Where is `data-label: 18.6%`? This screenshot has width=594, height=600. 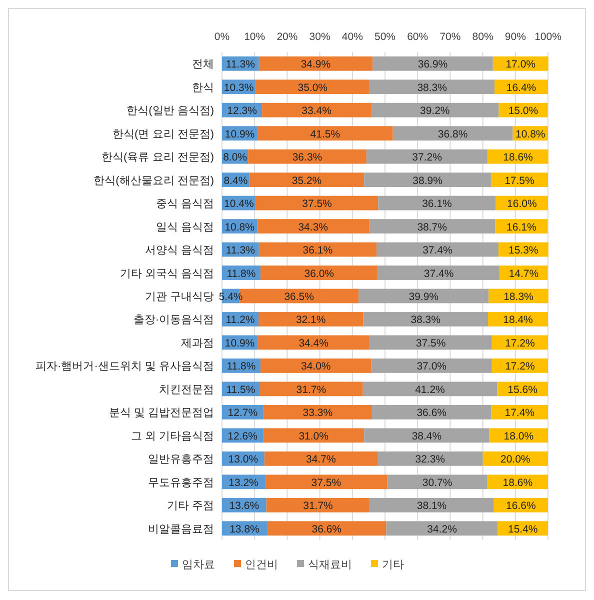
data-label: 18.6% is located at coordinates (517, 482).